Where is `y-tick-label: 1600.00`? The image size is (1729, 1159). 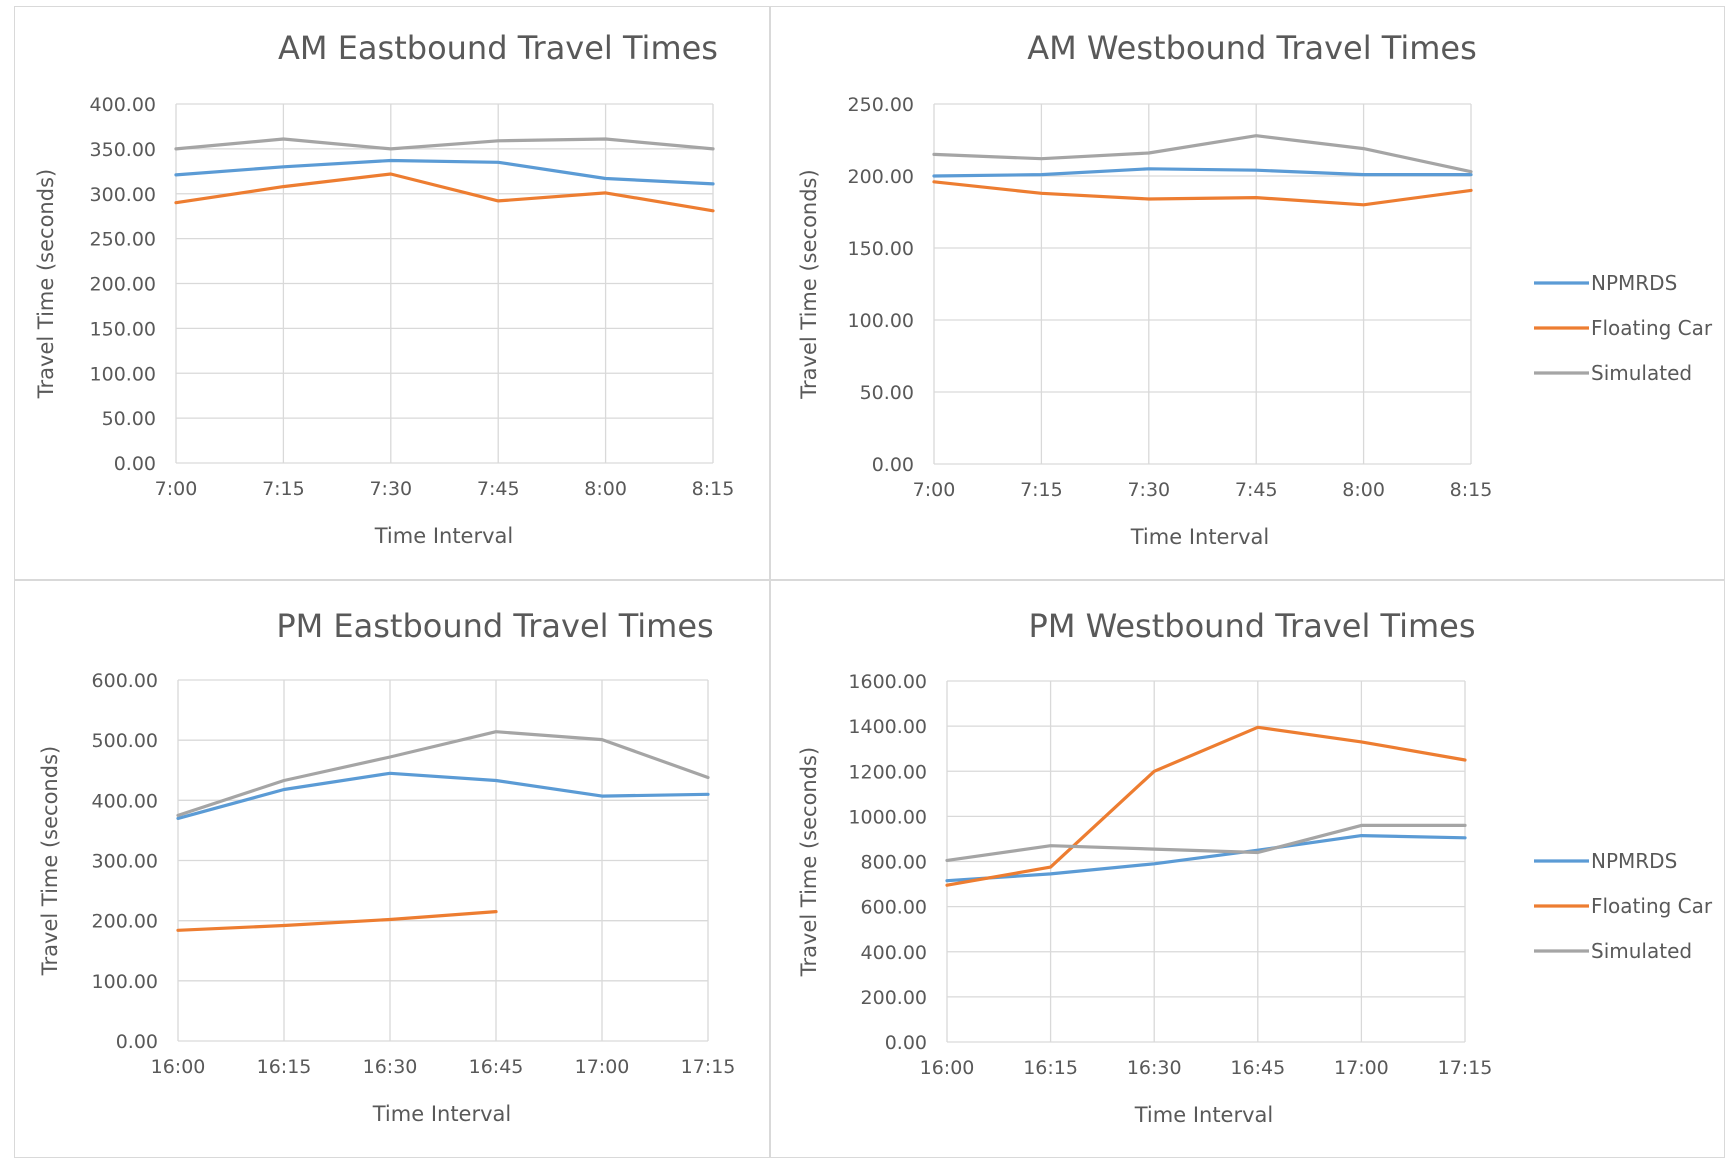 y-tick-label: 1600.00 is located at coordinates (887, 682).